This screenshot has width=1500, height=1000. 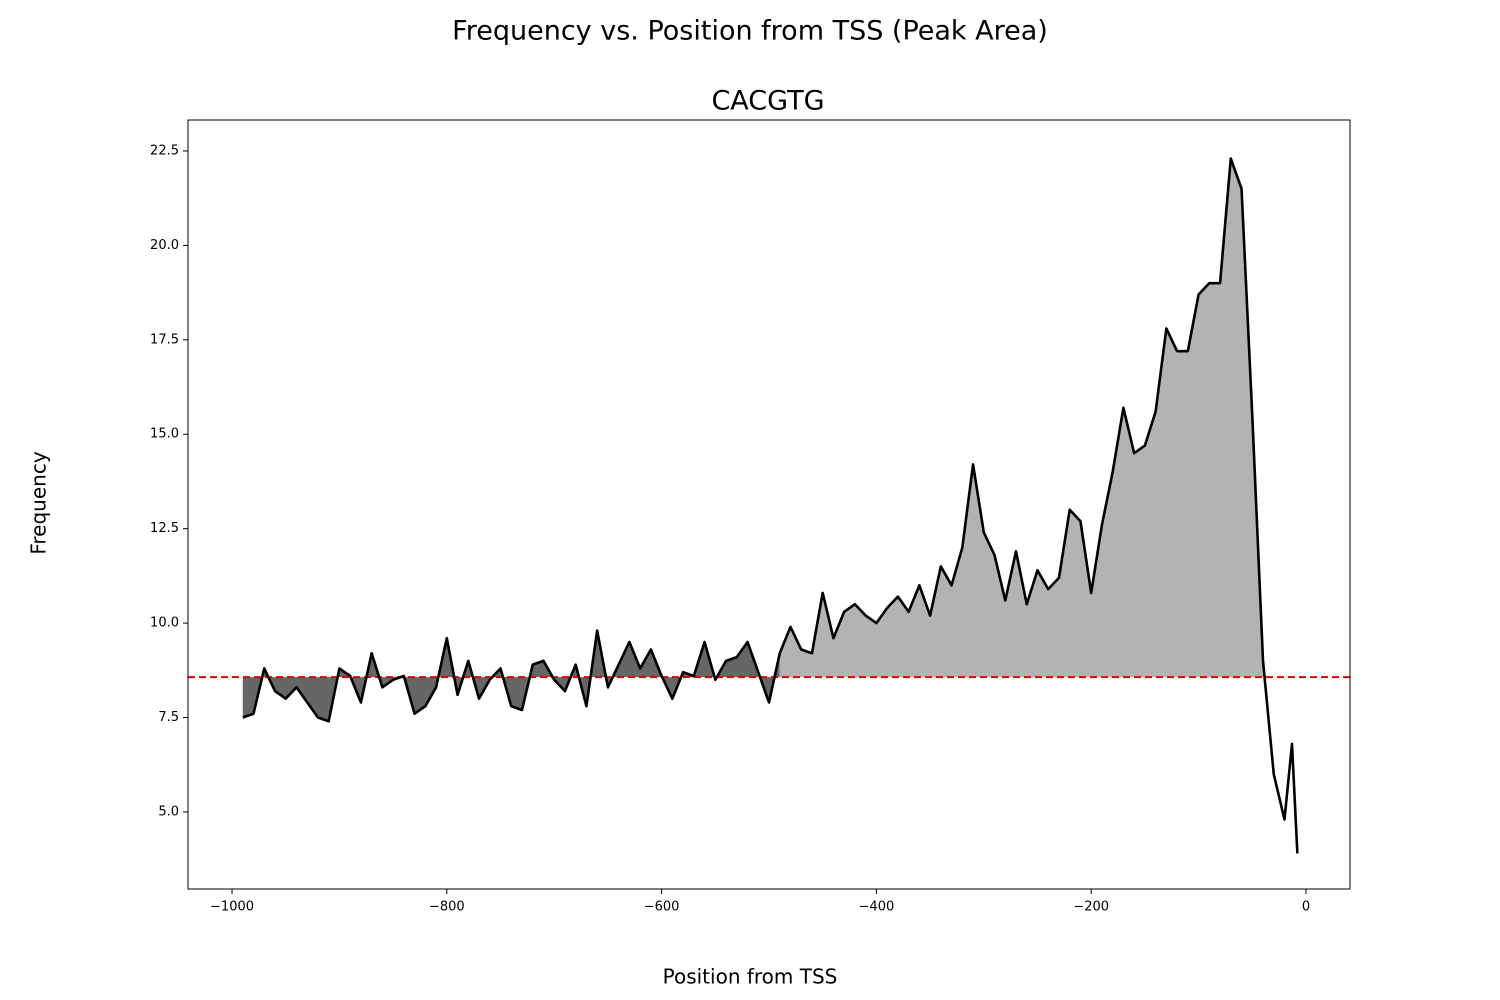 I want to click on chart-subtitle: CACGTG, so click(x=767, y=101).